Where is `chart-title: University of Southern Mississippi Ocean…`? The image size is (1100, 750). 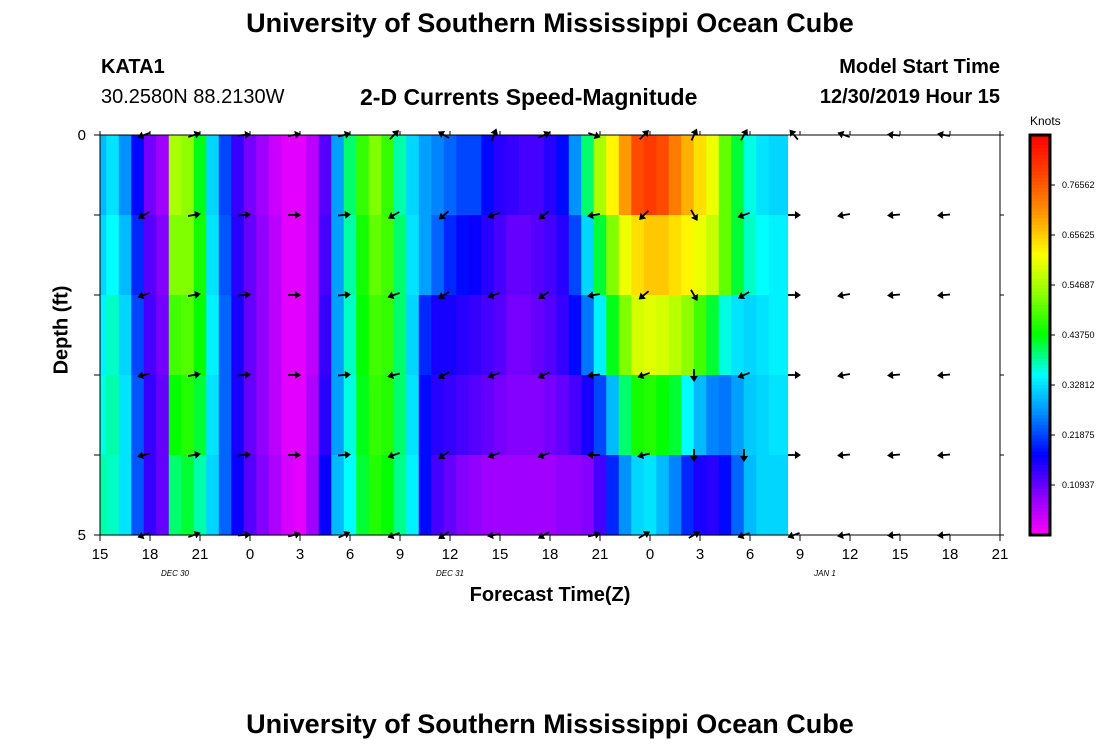
chart-title: University of Southern Mississippi Ocean… is located at coordinates (550, 23).